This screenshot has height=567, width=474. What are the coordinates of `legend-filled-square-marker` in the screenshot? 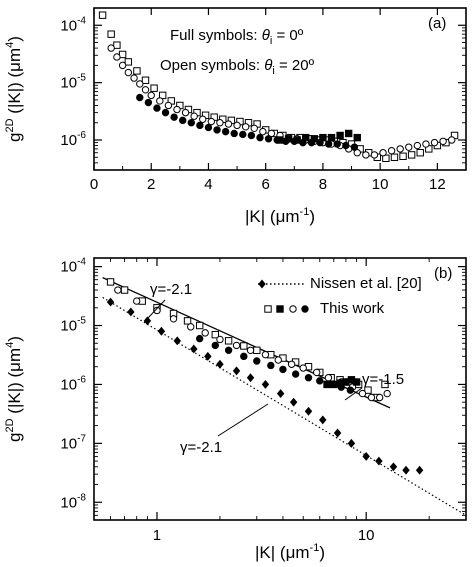 It's located at (280, 309).